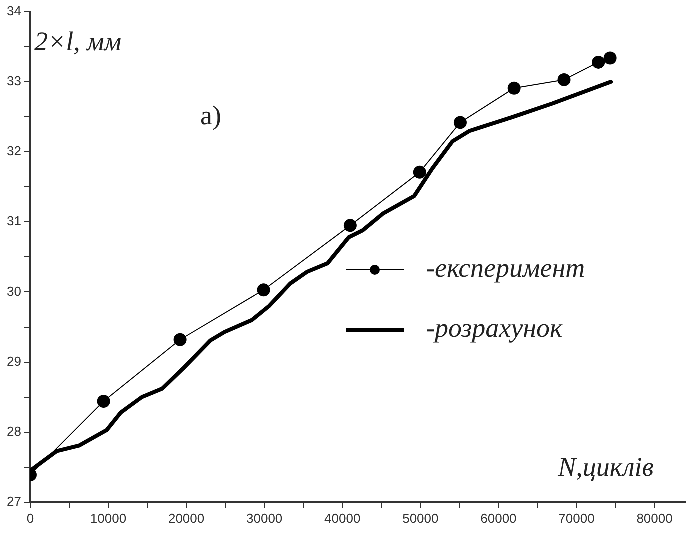 The width and height of the screenshot is (693, 534). Describe the element at coordinates (342, 518) in the screenshot. I see `x-tick-label: 40000` at that location.